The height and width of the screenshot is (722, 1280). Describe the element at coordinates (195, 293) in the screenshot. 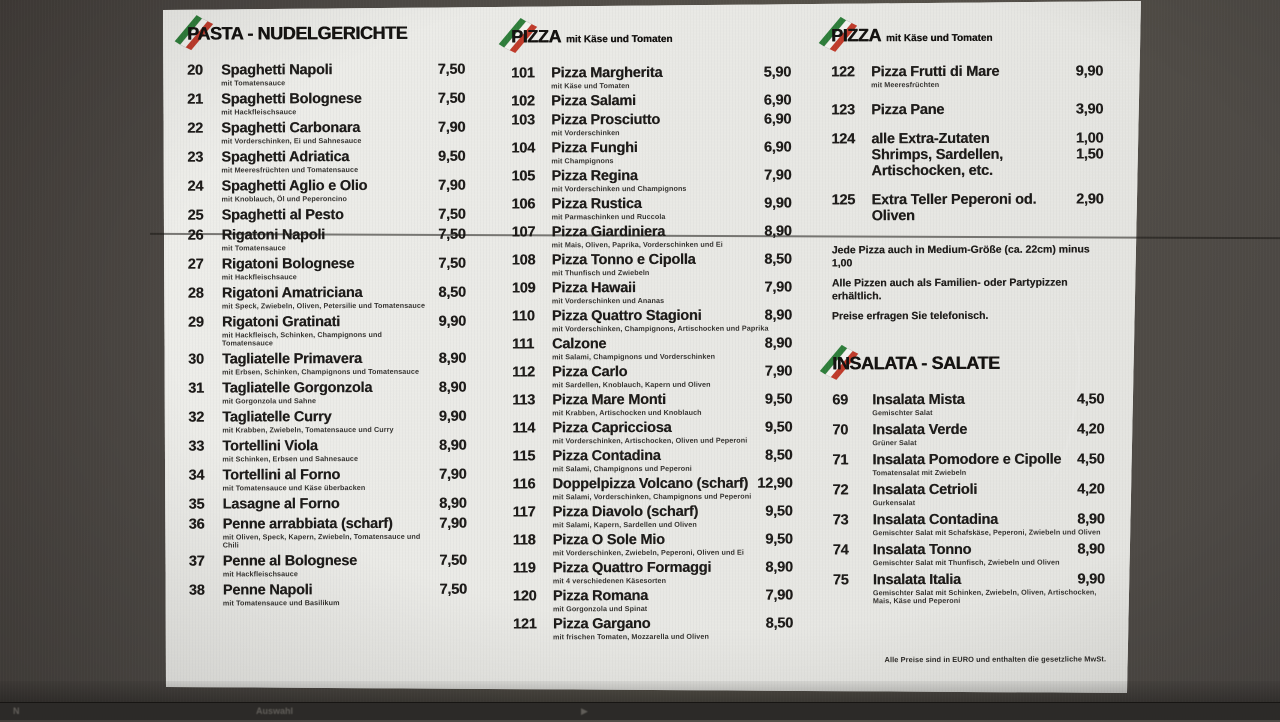

I see `item-number: 28` at that location.